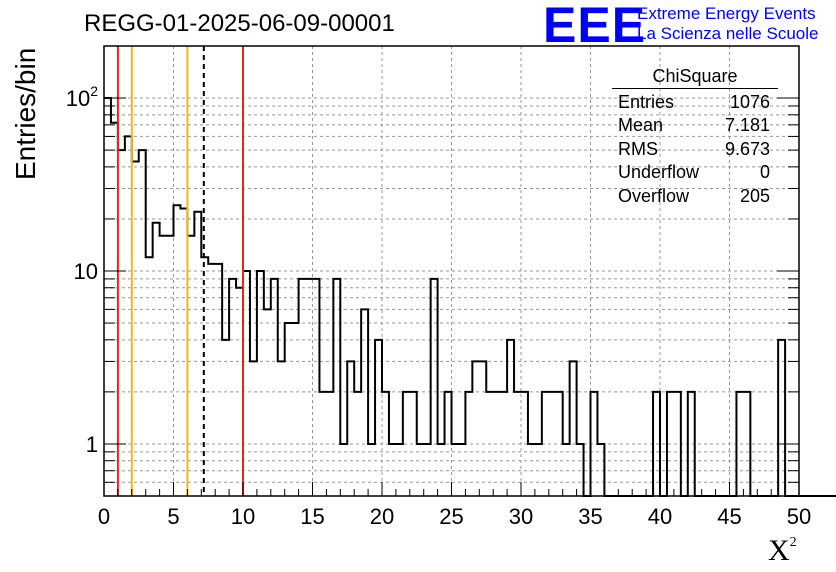  I want to click on x-tick-label: 30, so click(521, 516).